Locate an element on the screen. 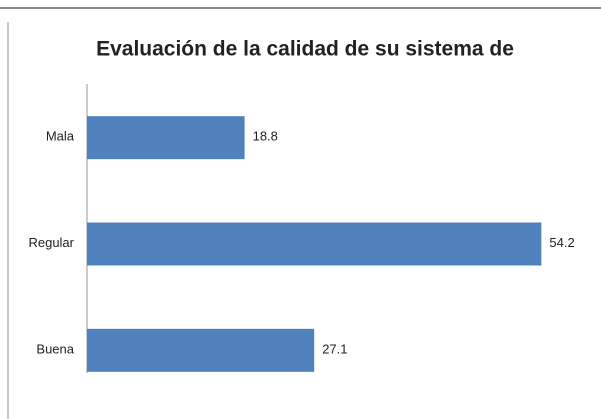 This screenshot has height=419, width=601. value-label: 18.8 is located at coordinates (265, 136).